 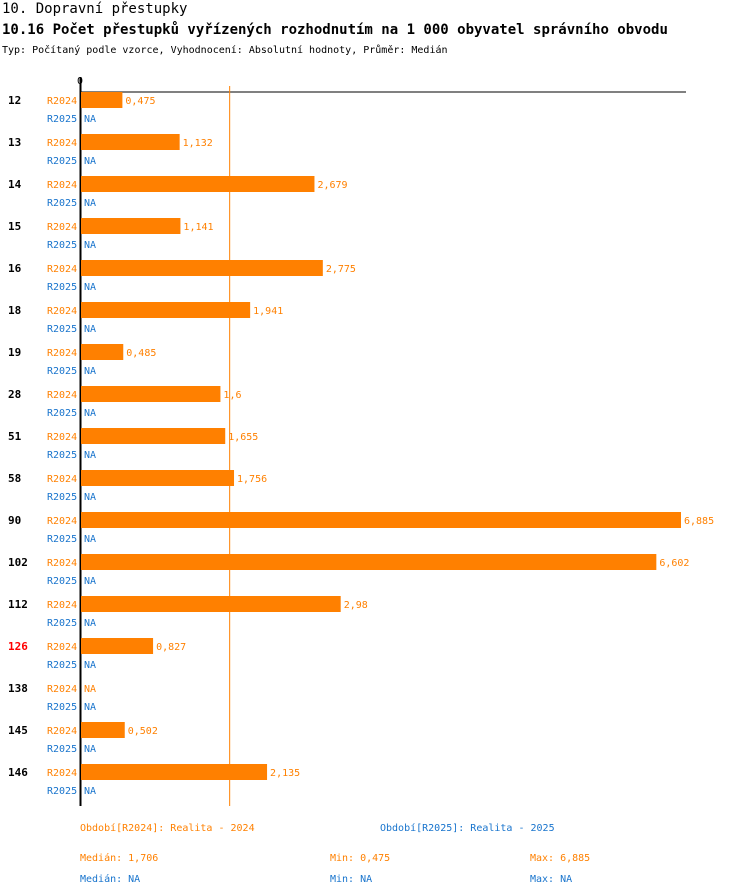 What do you see at coordinates (18, 730) in the screenshot?
I see `category-label: 145` at bounding box center [18, 730].